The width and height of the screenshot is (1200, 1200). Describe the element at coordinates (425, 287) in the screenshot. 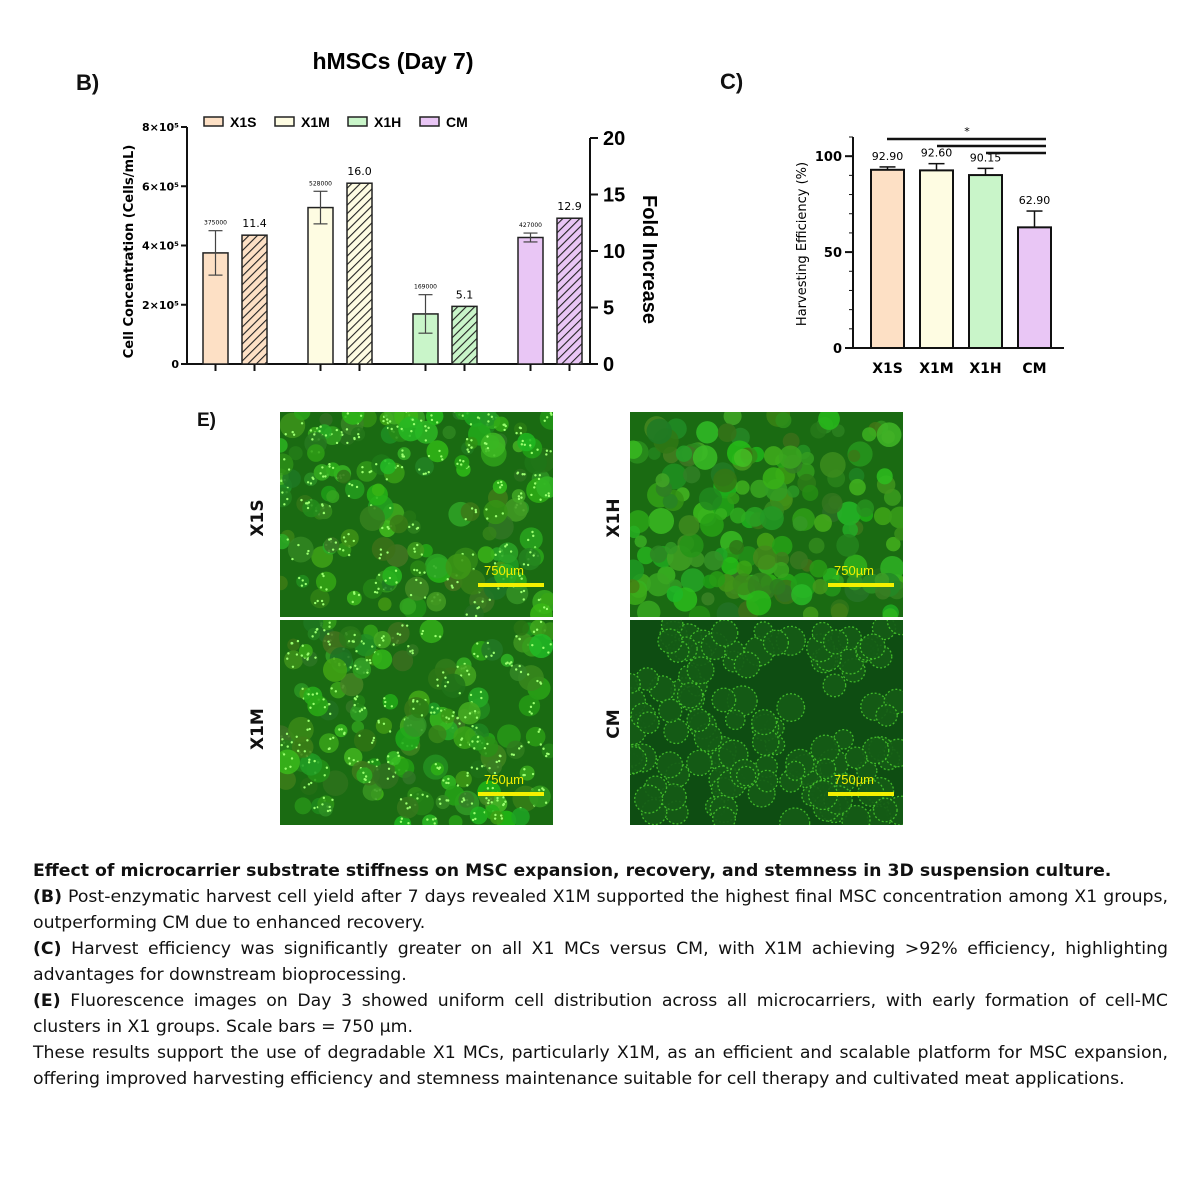

I see `data-label-concentration-x1h: 169000` at that location.